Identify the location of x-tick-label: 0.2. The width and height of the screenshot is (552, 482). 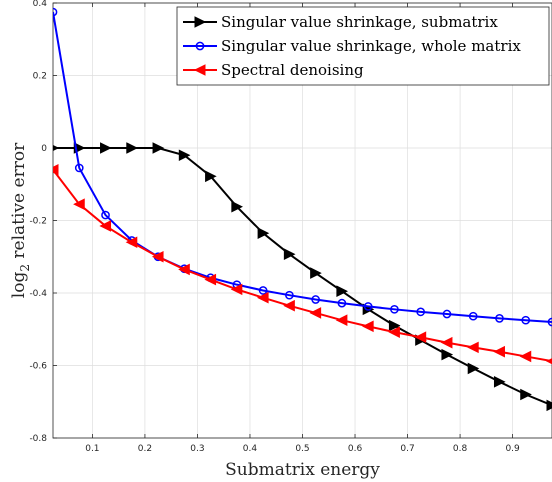
(145, 449).